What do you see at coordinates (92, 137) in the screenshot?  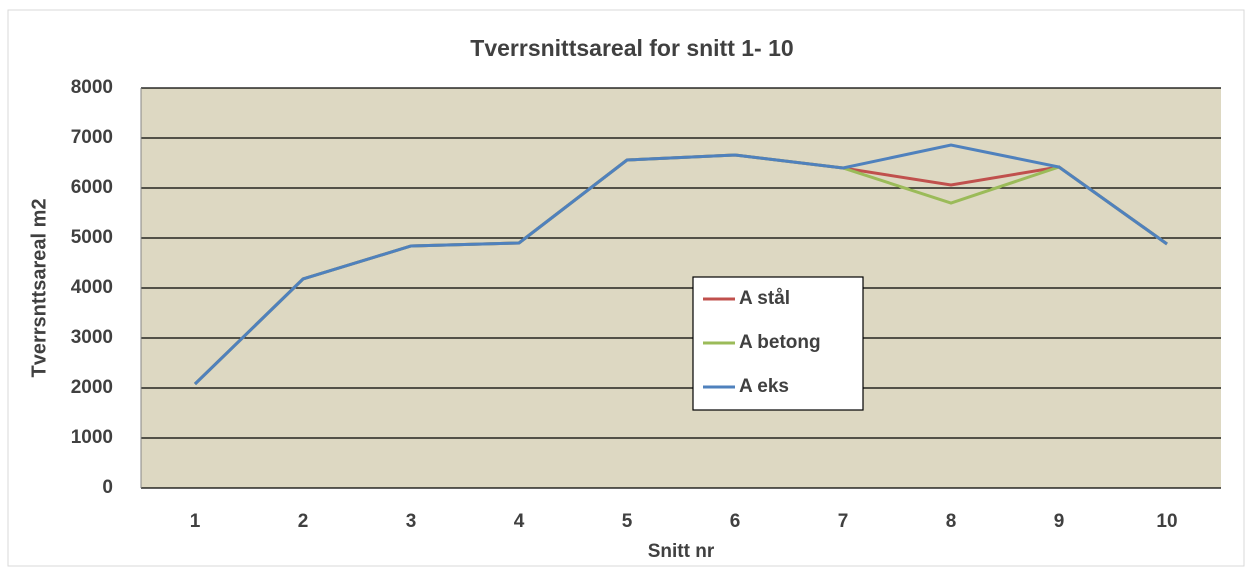 I see `y-tick-label: 7000` at bounding box center [92, 137].